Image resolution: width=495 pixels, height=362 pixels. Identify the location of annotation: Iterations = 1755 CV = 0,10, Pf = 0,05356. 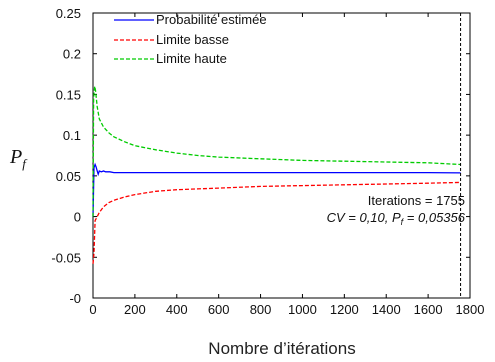
(396, 210).